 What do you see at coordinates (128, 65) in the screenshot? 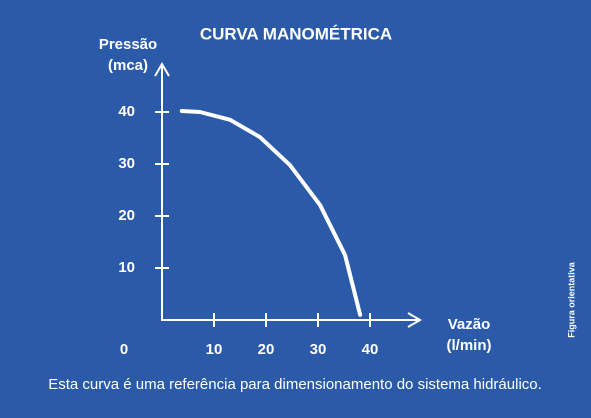
I see `y-axis-label: (mca)` at bounding box center [128, 65].